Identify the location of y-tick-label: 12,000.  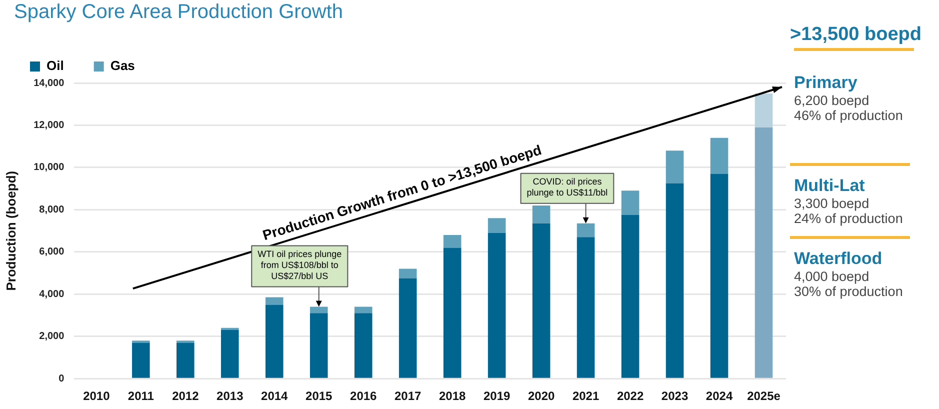
(49, 125).